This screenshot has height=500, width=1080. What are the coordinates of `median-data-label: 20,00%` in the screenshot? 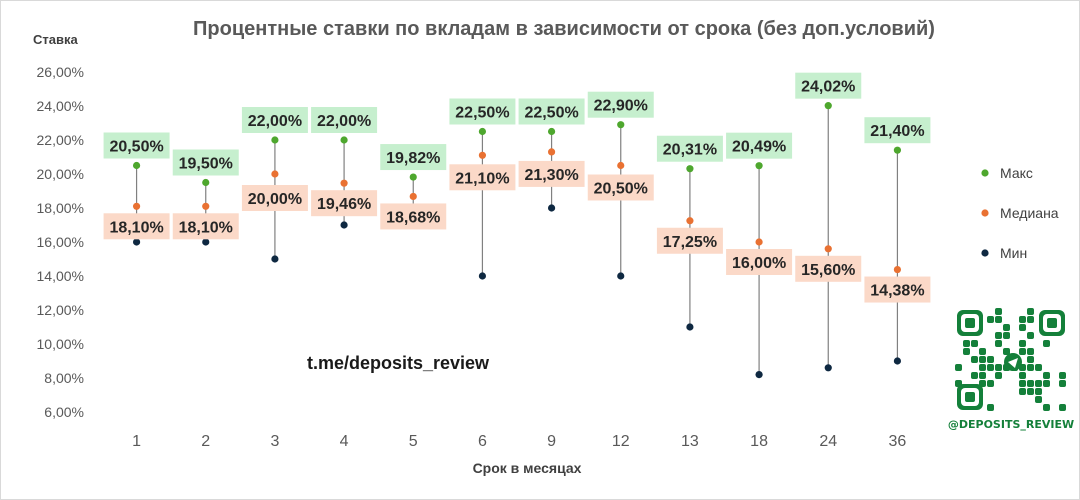 It's located at (275, 199).